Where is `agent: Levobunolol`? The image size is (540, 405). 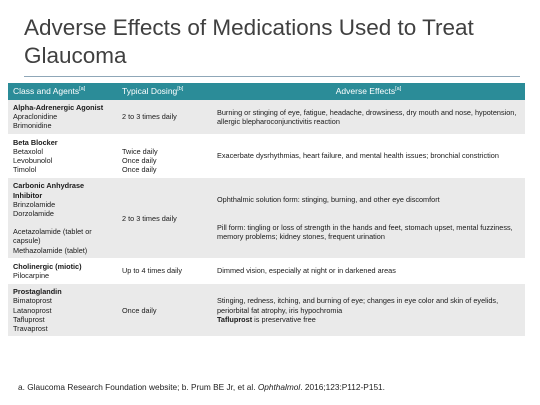
agent: Levobunolol is located at coordinates (33, 161).